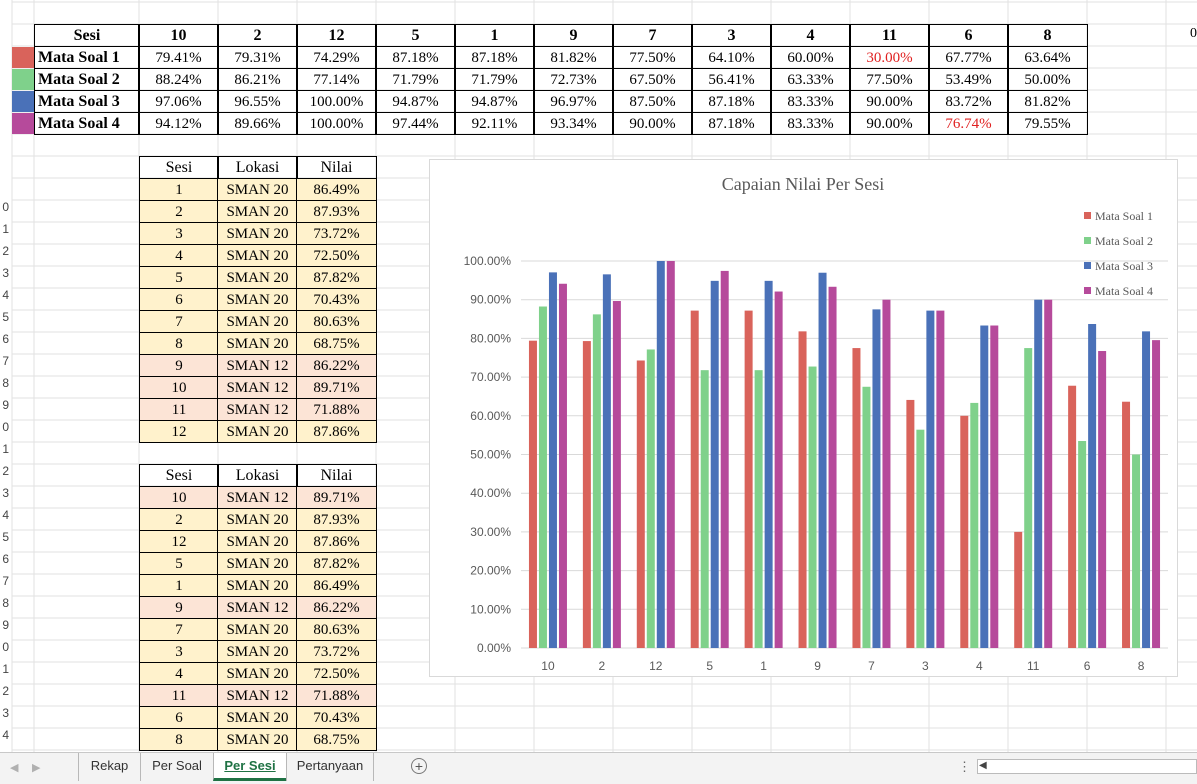  What do you see at coordinates (5, 603) in the screenshot?
I see `row-number: 8` at bounding box center [5, 603].